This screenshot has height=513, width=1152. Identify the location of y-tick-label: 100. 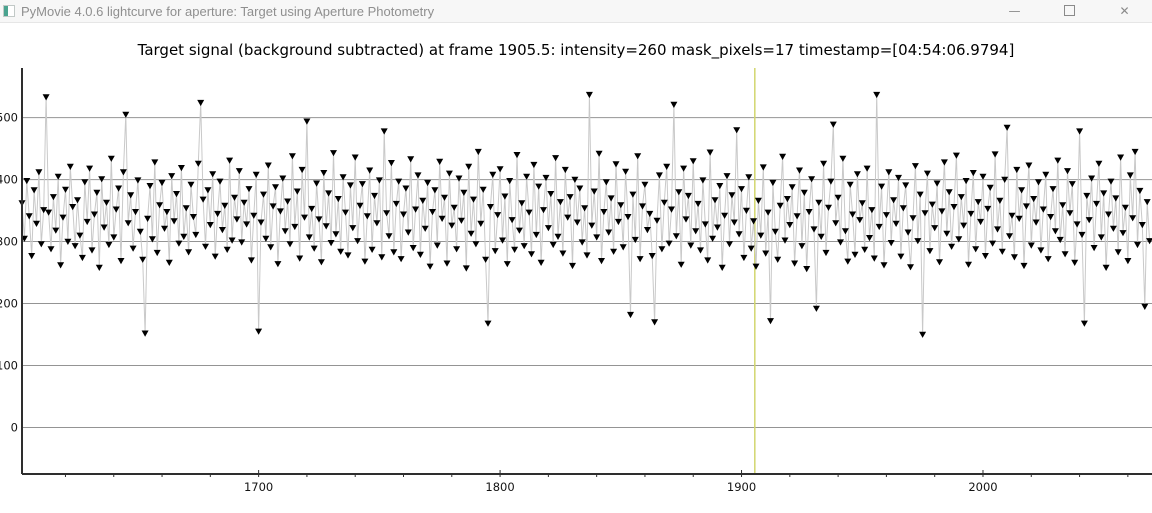
(9, 366).